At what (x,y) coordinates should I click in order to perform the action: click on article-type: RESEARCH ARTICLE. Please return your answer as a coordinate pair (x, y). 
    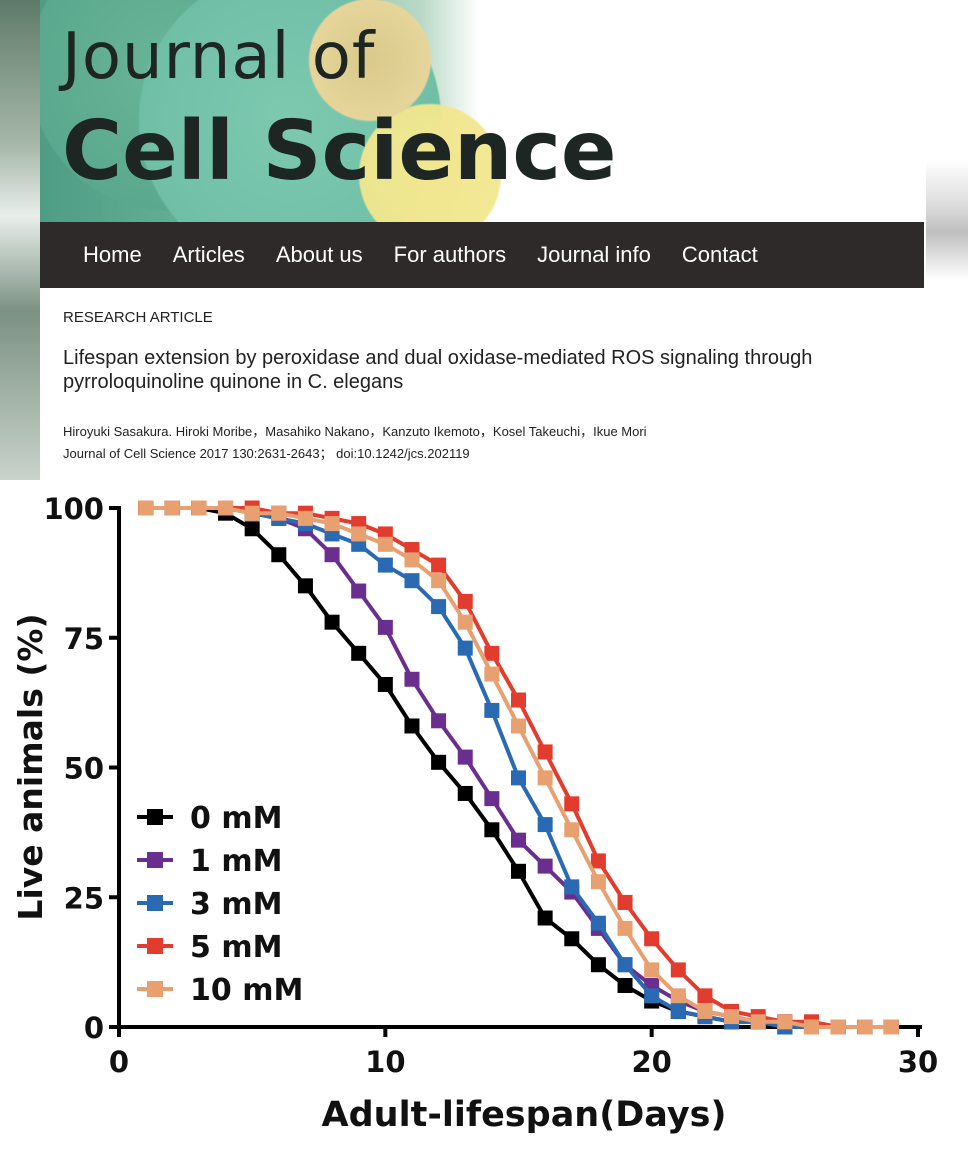
    Looking at the image, I should click on (138, 317).